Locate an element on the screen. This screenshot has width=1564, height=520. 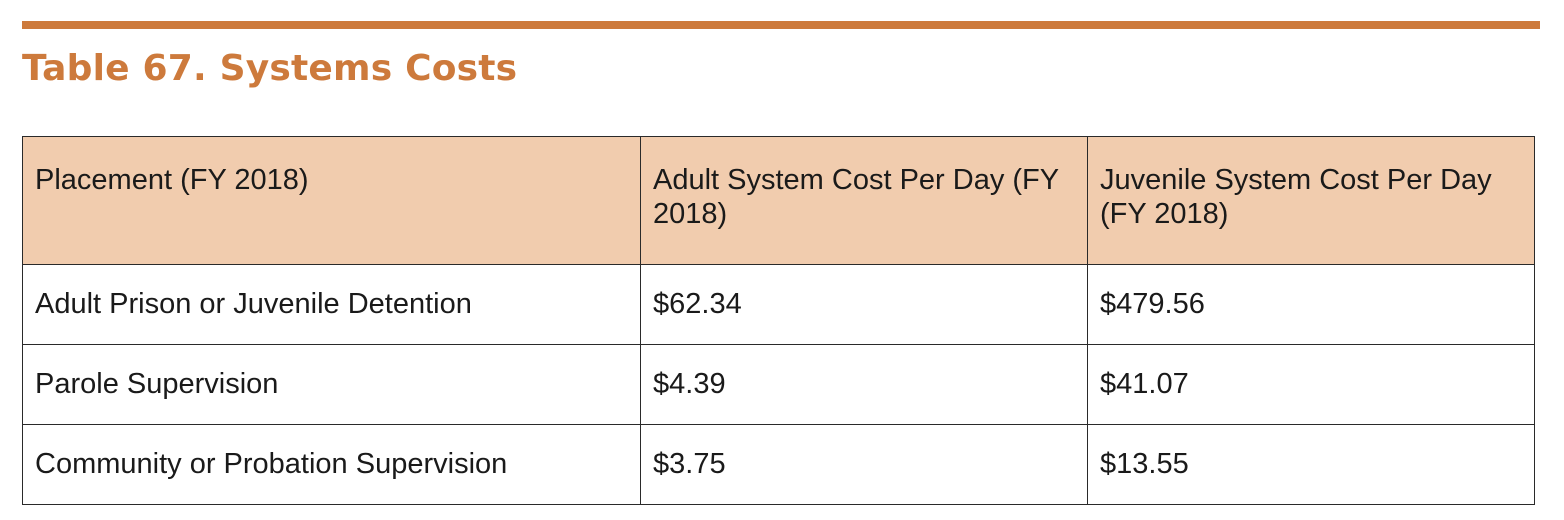
cell-placement: Community or Probation Supervision is located at coordinates (331, 464).